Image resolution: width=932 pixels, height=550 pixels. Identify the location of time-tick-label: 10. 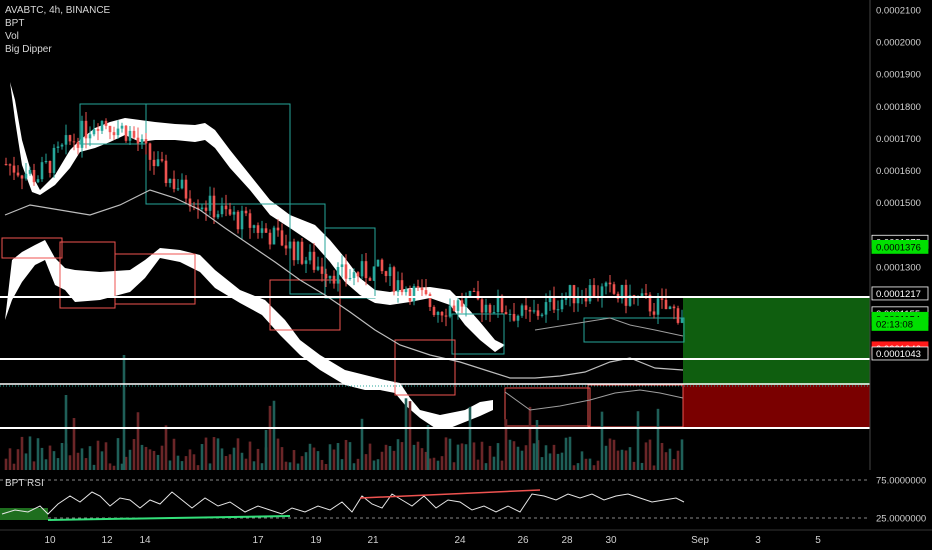
(50, 540).